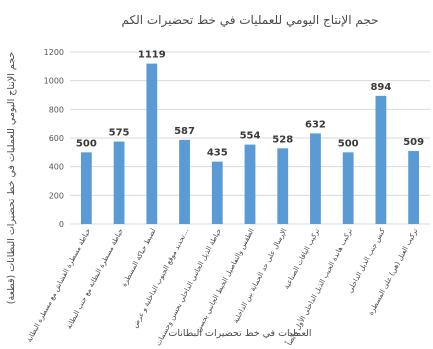 This screenshot has height=349, width=433. Describe the element at coordinates (380, 87) in the screenshot. I see `data-label: 894` at that location.